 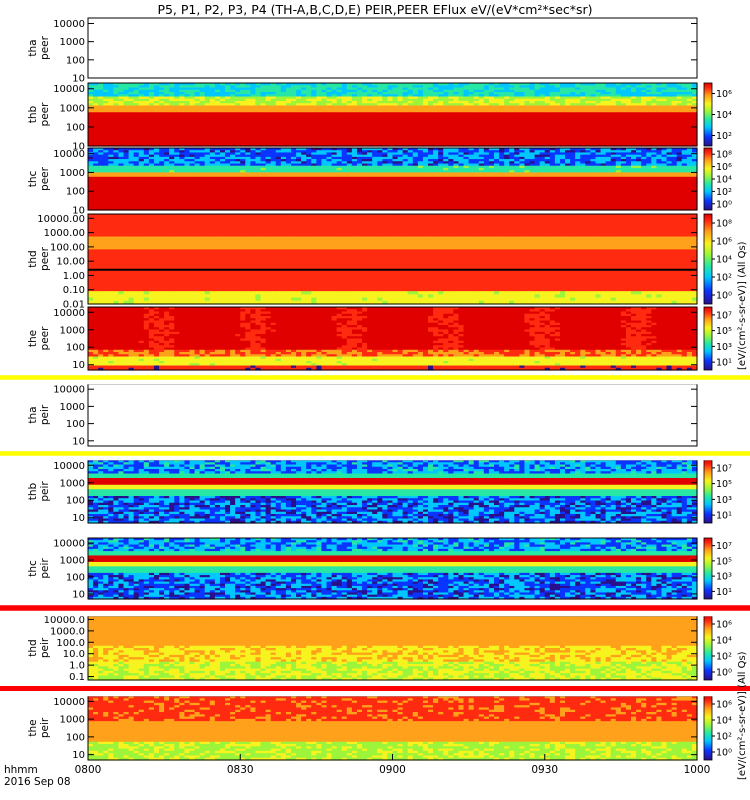 I want to click on colorbar-thd-peer: 10⁰ 10² 10⁴ 10⁶ 10⁸, so click(x=717, y=259).